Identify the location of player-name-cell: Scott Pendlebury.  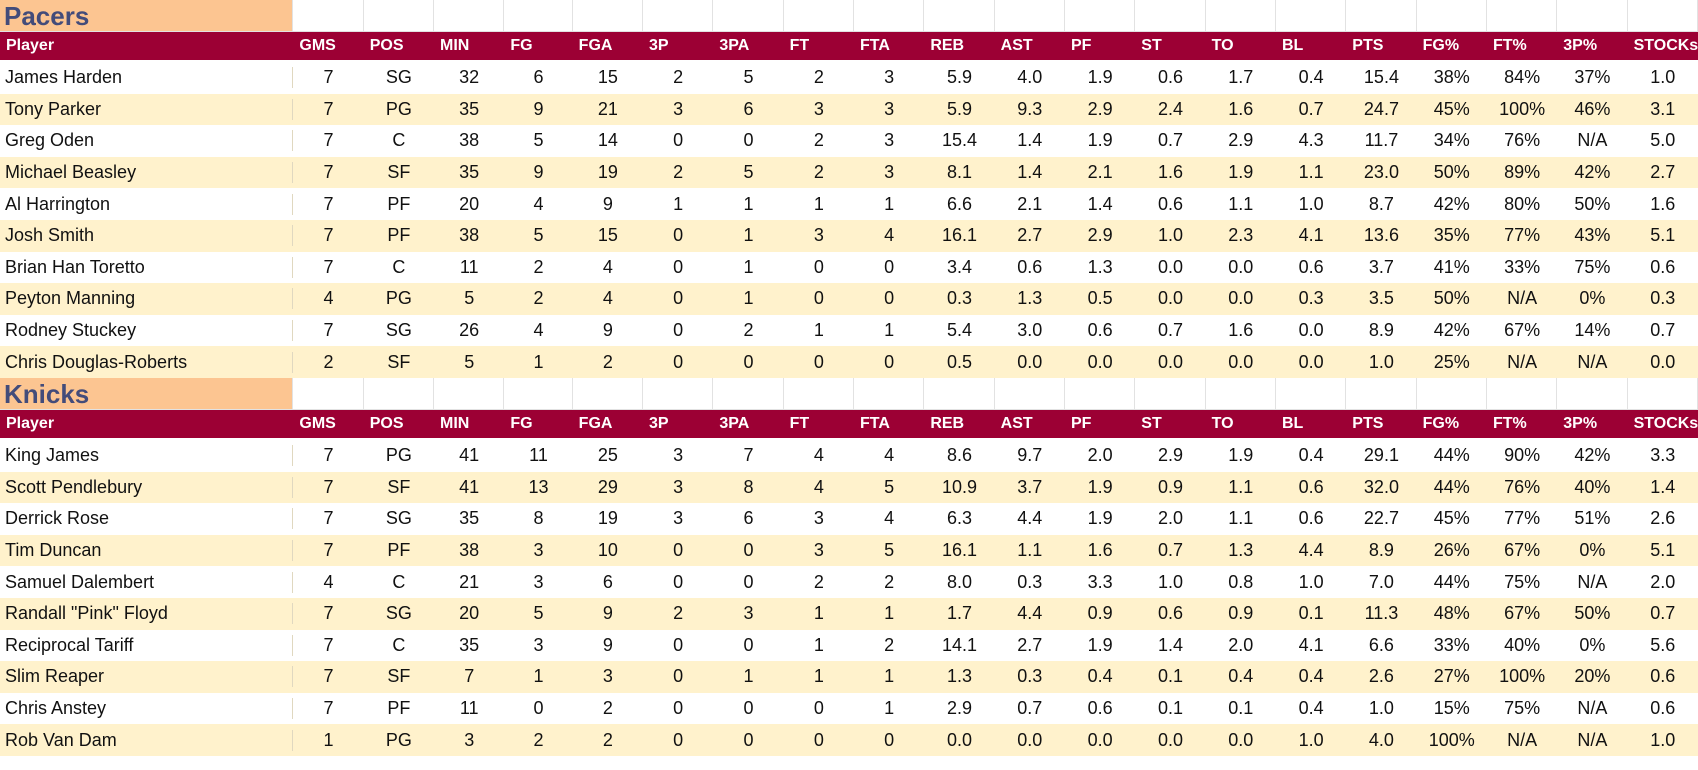
(147, 487).